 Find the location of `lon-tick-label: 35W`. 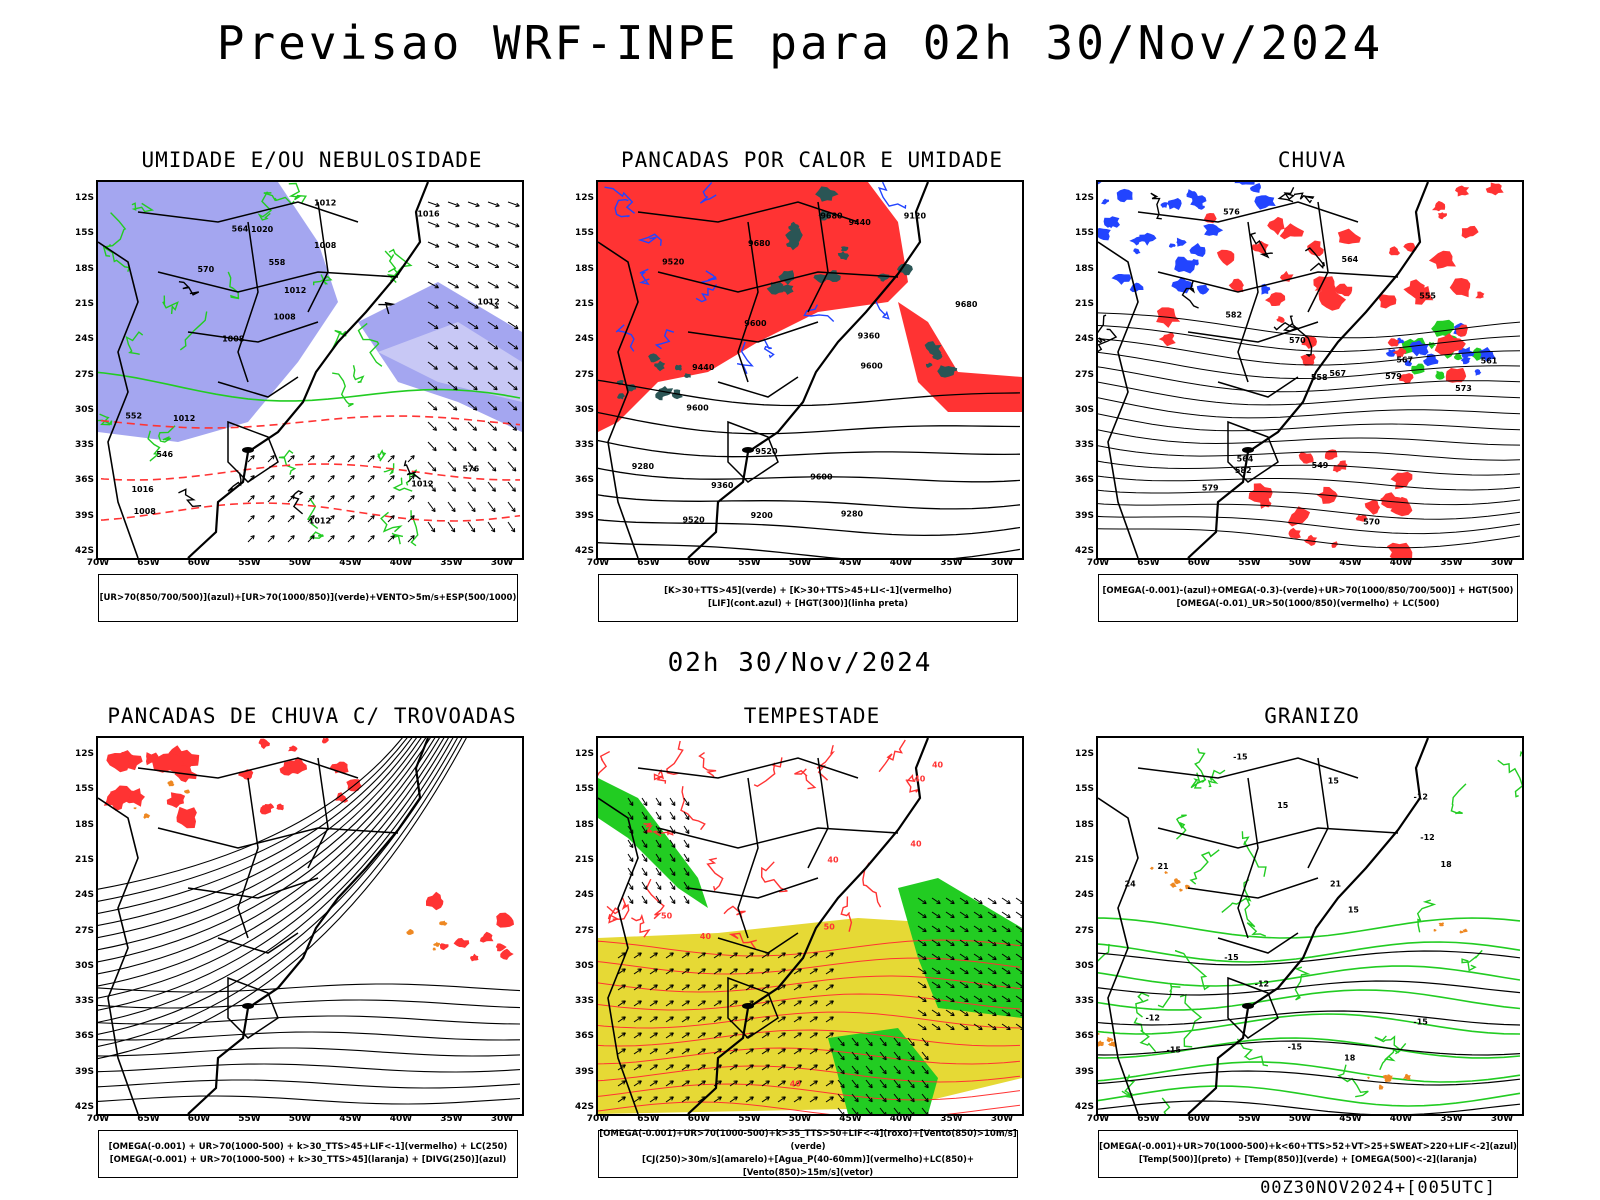

lon-tick-label: 35W is located at coordinates (1451, 1119).